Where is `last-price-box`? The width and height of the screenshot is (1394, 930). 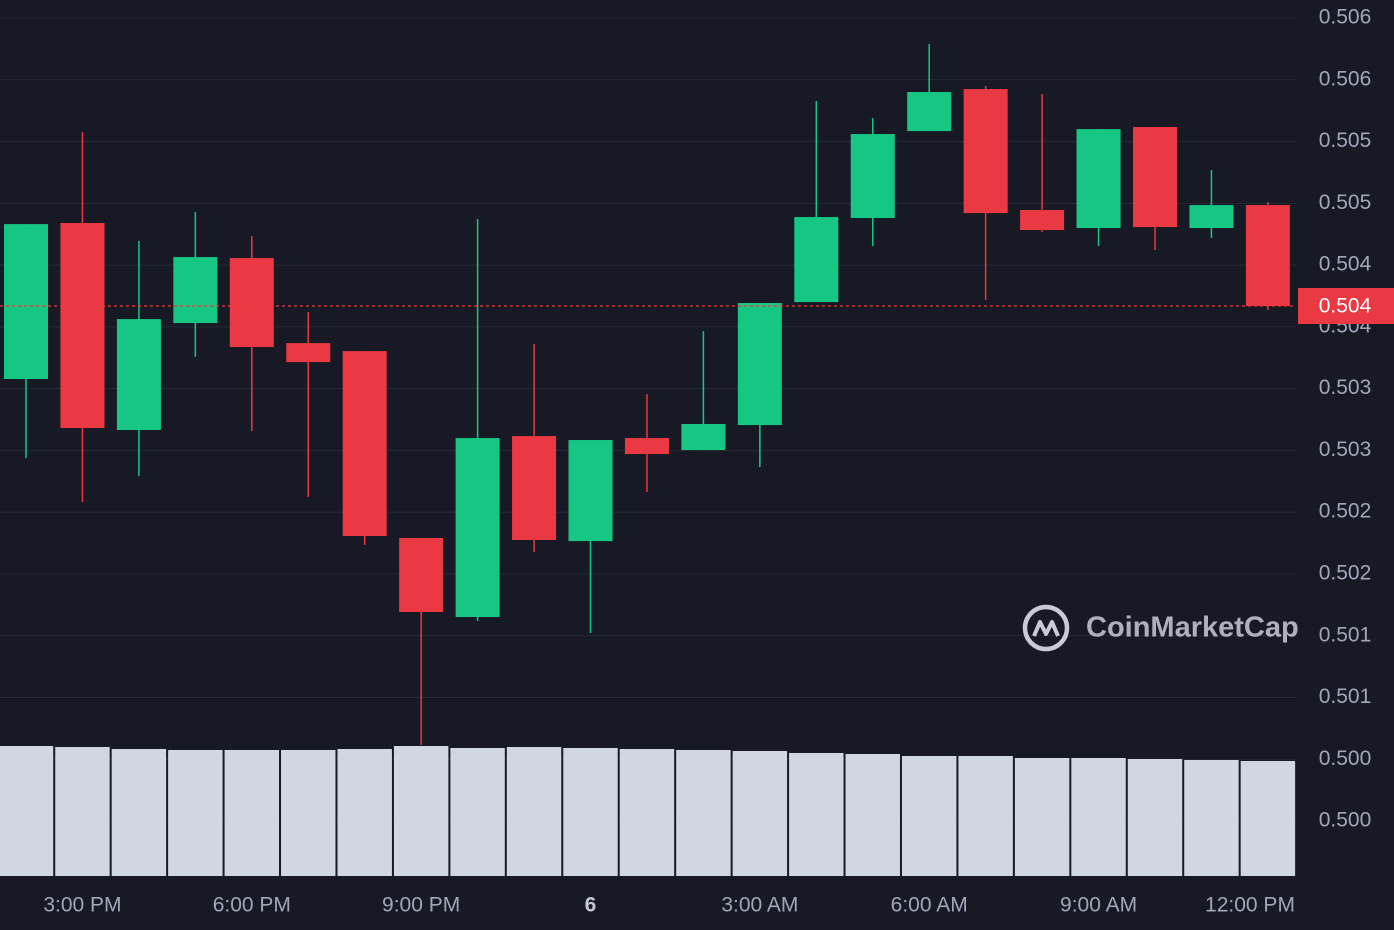
last-price-box is located at coordinates (1346, 306).